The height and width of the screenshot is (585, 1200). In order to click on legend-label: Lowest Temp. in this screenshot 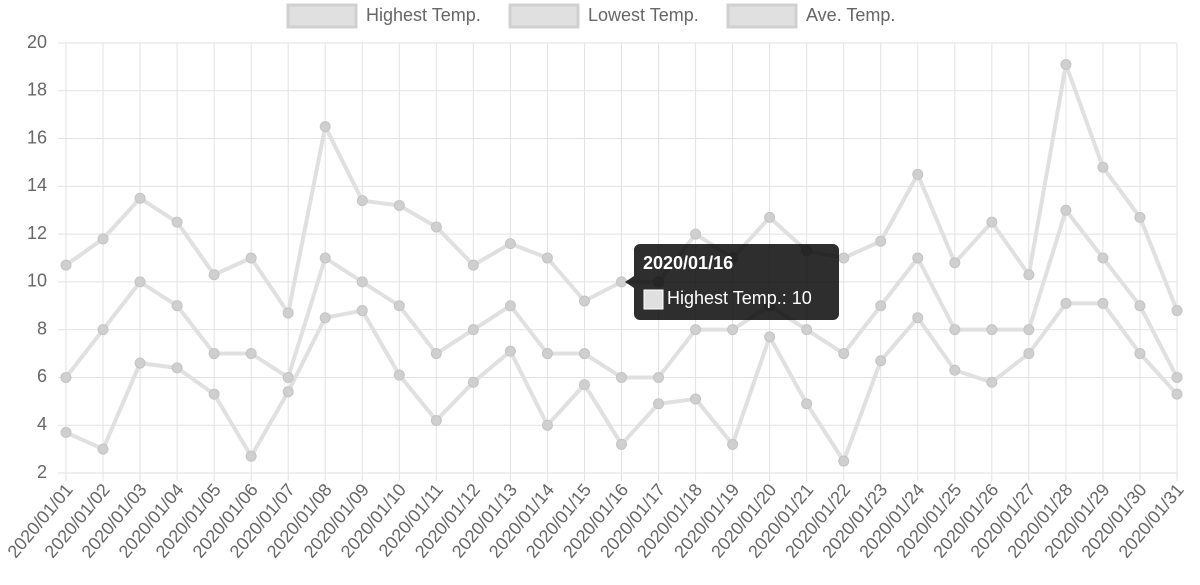, I will do `click(643, 15)`.